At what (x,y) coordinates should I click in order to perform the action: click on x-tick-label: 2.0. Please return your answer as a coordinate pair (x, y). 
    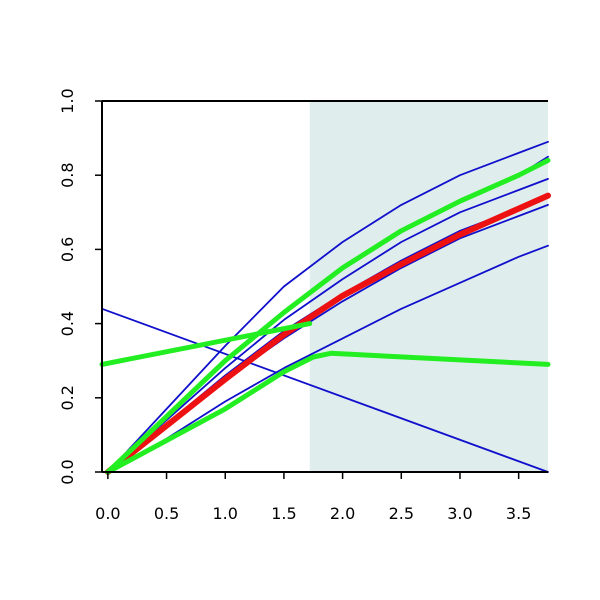
    Looking at the image, I should click on (342, 513).